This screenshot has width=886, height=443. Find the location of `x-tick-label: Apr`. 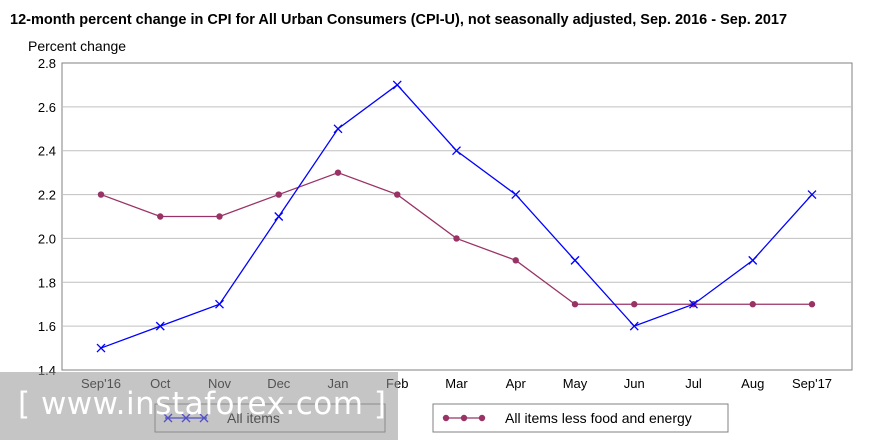

x-tick-label: Apr is located at coordinates (516, 383).